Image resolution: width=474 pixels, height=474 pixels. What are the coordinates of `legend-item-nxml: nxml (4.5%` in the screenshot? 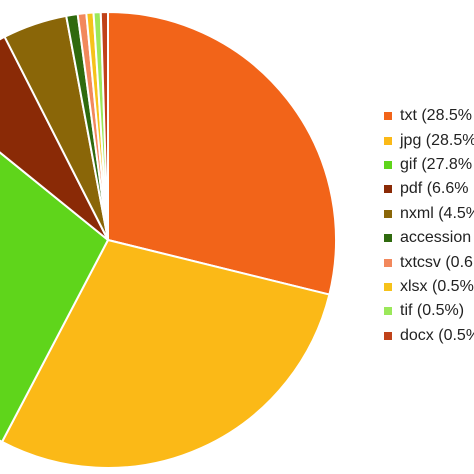 It's located at (429, 214).